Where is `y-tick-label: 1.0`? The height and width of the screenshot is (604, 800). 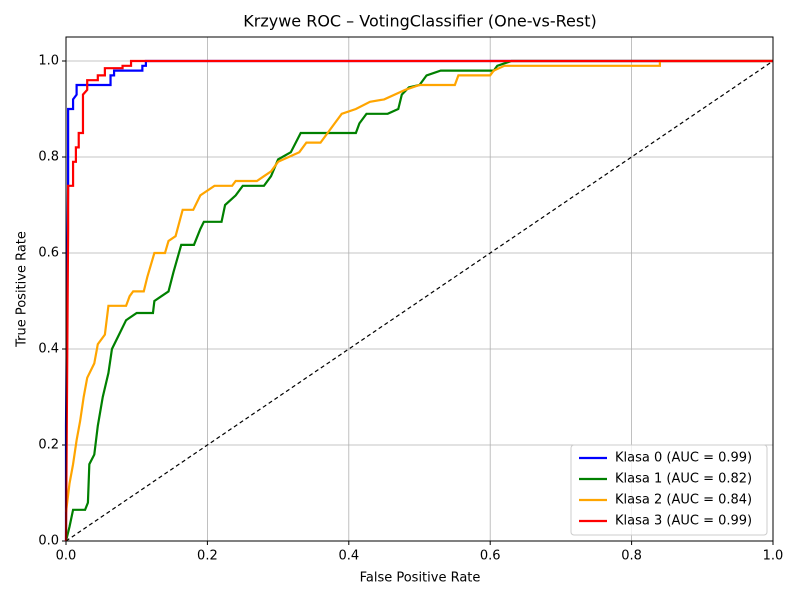 y-tick-label: 1.0 is located at coordinates (48, 61).